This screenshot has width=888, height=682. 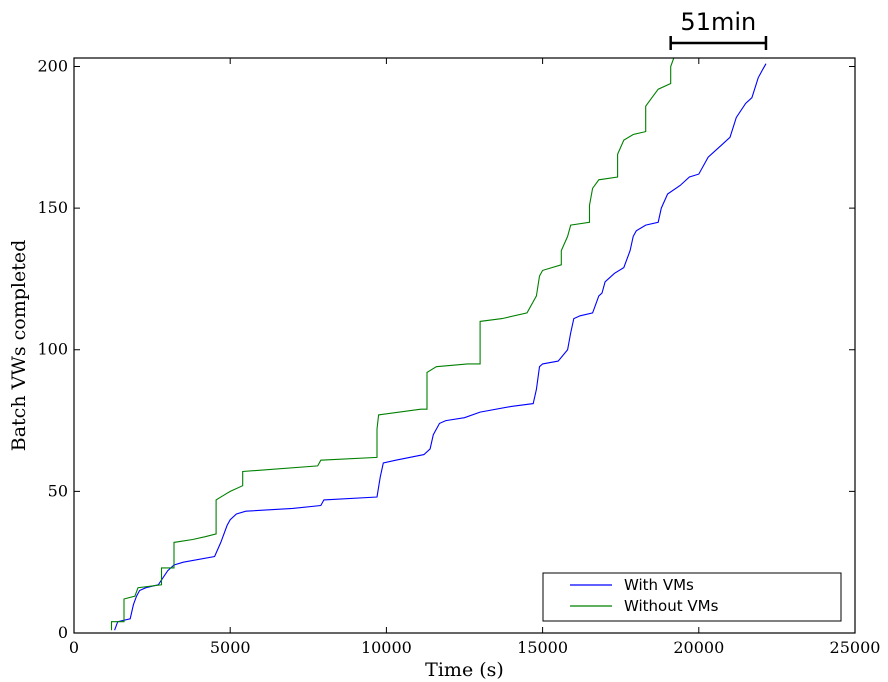 What do you see at coordinates (230, 647) in the screenshot?
I see `x-tick-label: 5000` at bounding box center [230, 647].